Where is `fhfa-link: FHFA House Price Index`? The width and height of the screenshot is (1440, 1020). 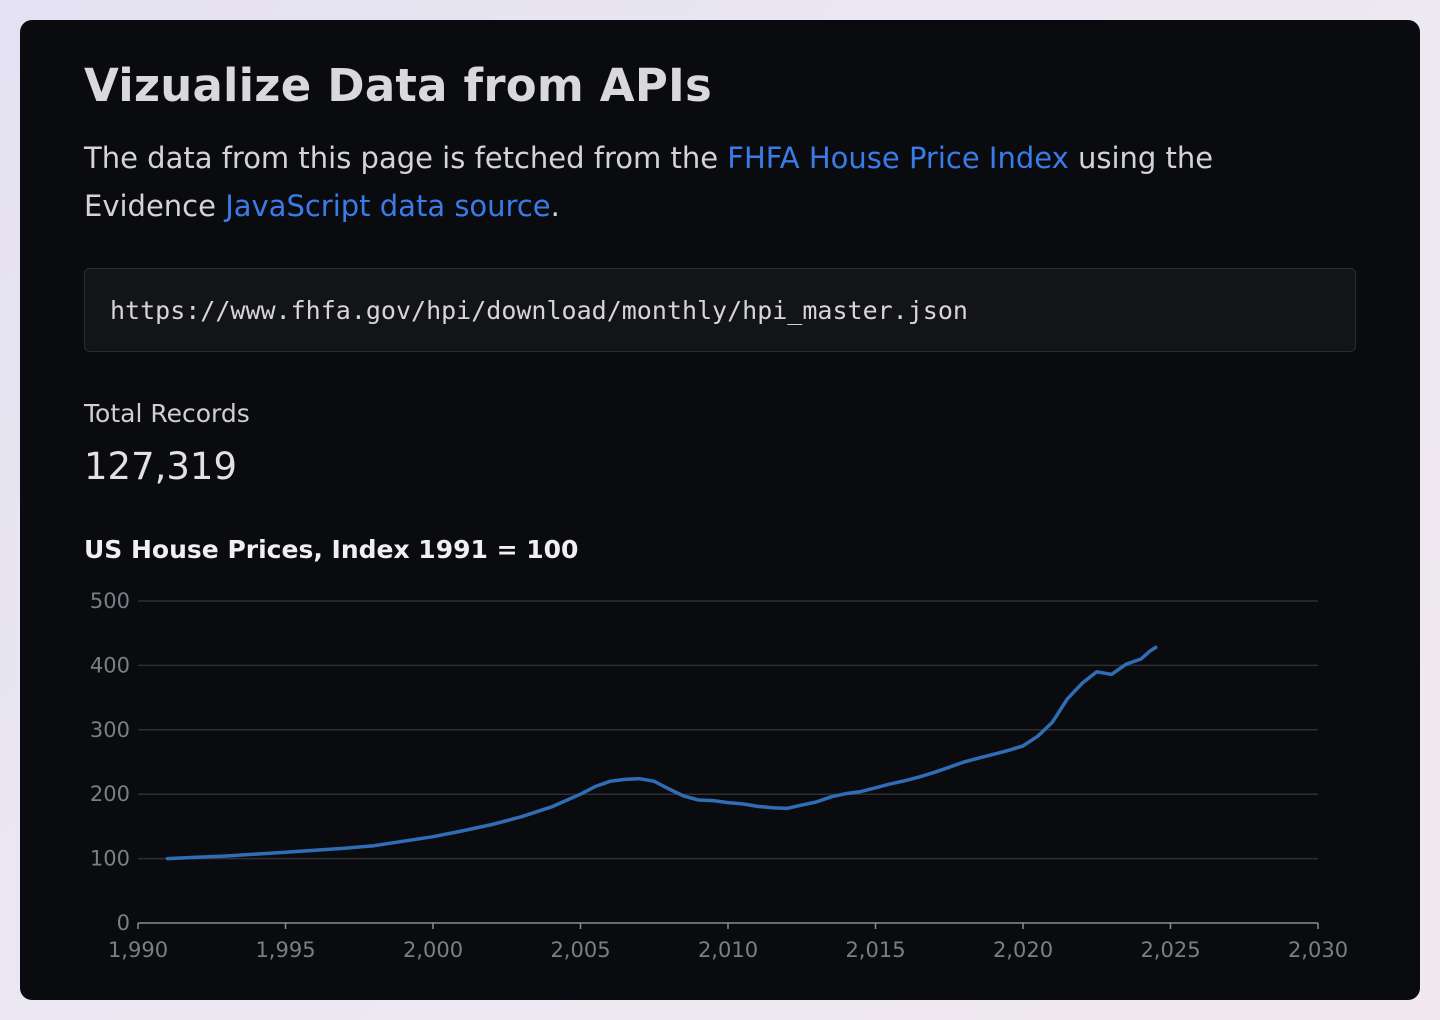
fhfa-link: FHFA House Price Index is located at coordinates (898, 158).